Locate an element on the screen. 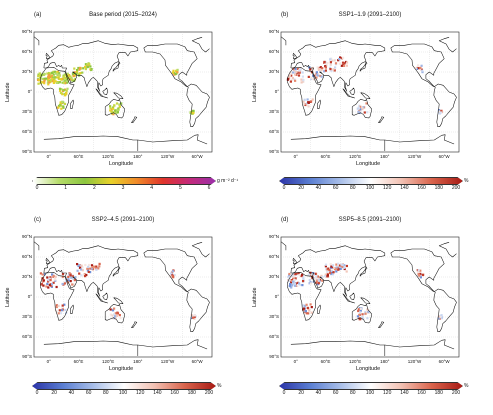 The height and width of the screenshot is (415, 493). coastline-northAmerica is located at coordinates (417, 65).